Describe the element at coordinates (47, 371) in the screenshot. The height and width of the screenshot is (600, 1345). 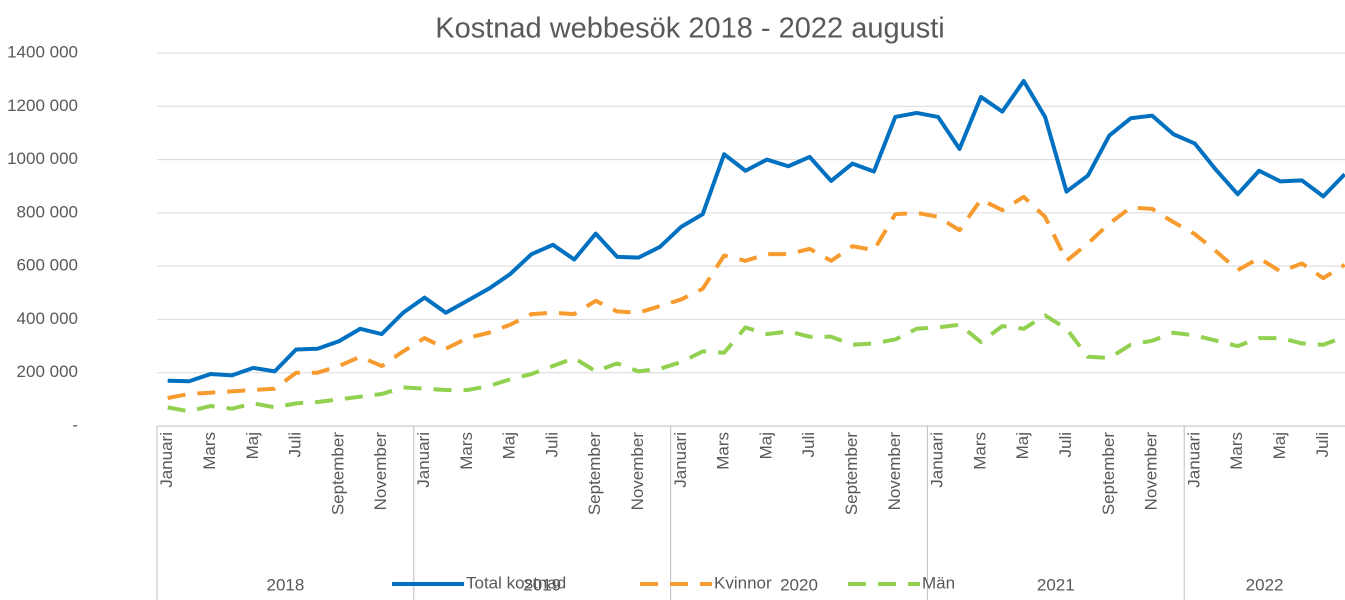
I see `y-tick-label: 200 000` at that location.